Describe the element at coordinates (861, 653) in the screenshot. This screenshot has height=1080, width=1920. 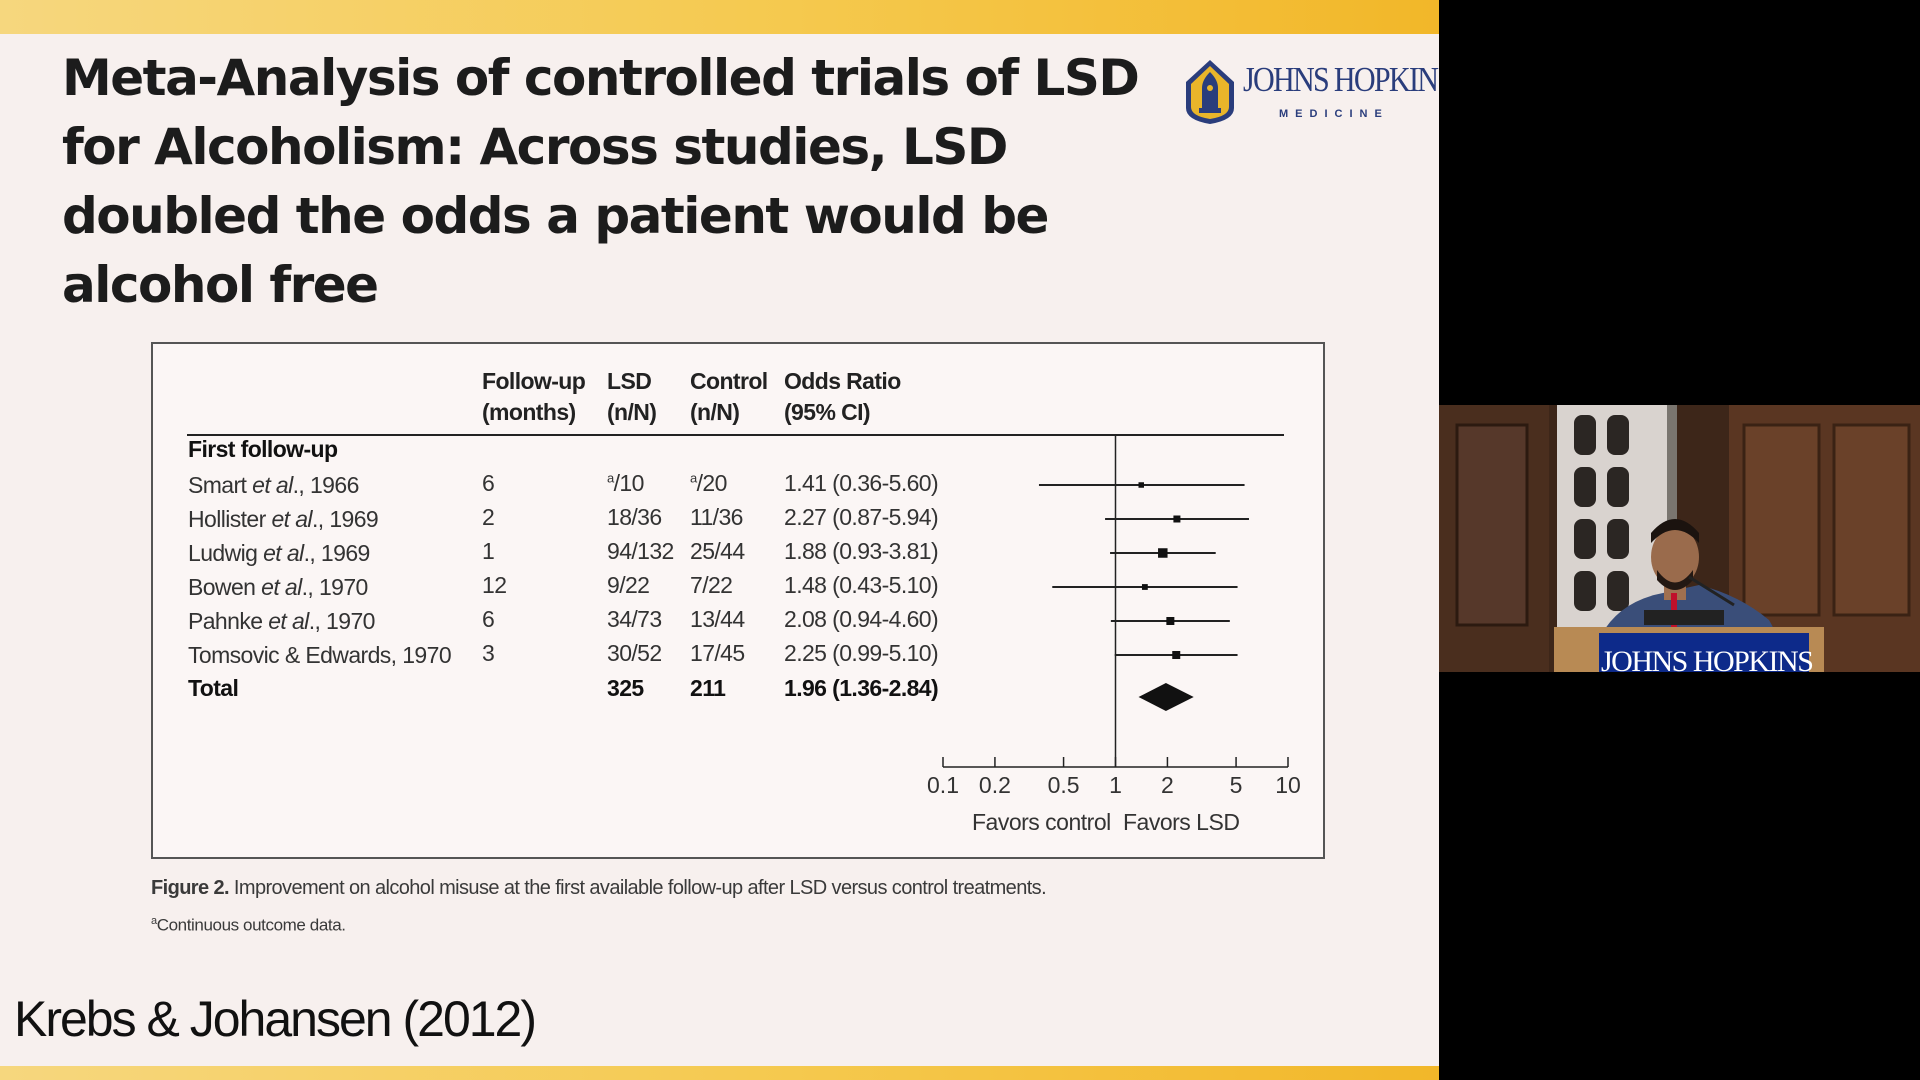
I see `odds-ratio-value: 2.25 (0.99-5.10)` at that location.